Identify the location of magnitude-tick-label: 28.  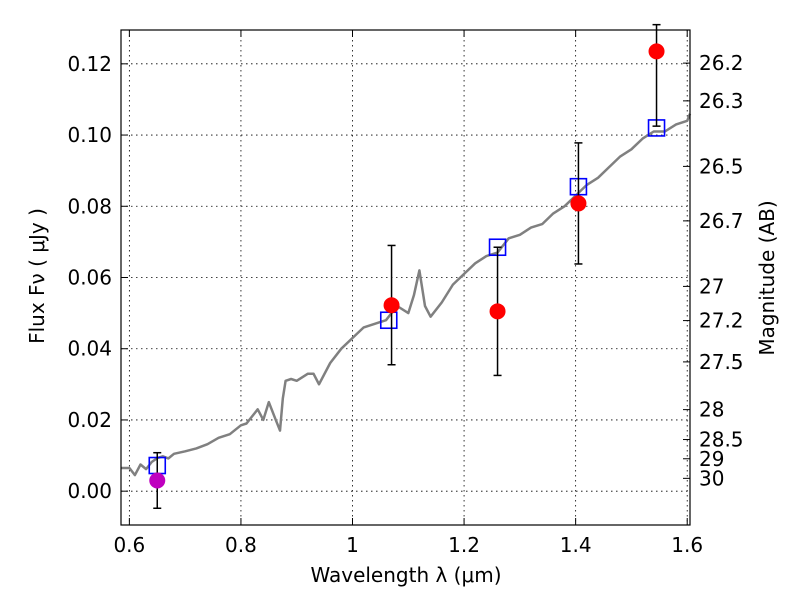
(711, 410).